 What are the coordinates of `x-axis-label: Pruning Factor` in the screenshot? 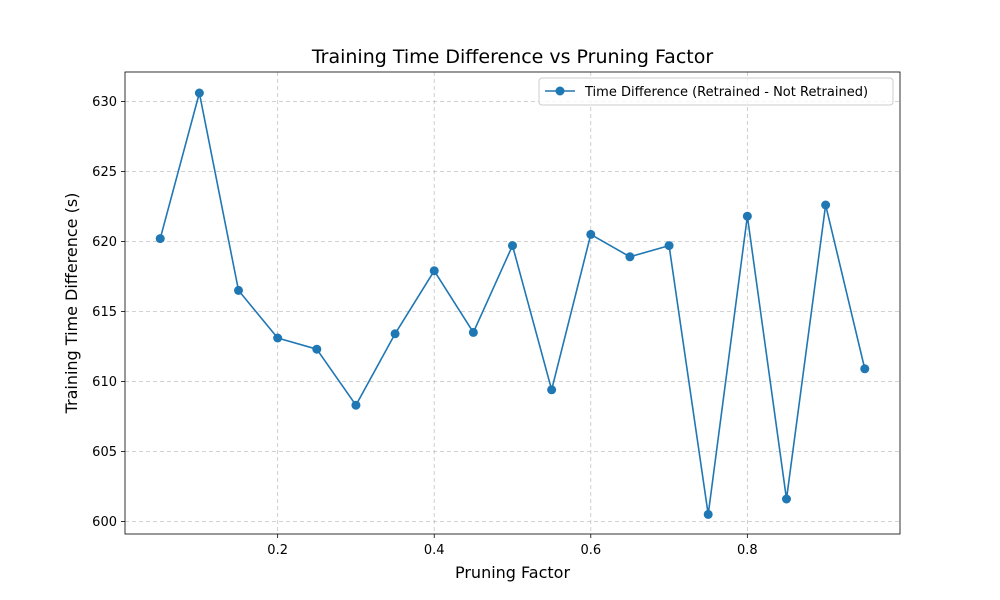 It's located at (512, 572).